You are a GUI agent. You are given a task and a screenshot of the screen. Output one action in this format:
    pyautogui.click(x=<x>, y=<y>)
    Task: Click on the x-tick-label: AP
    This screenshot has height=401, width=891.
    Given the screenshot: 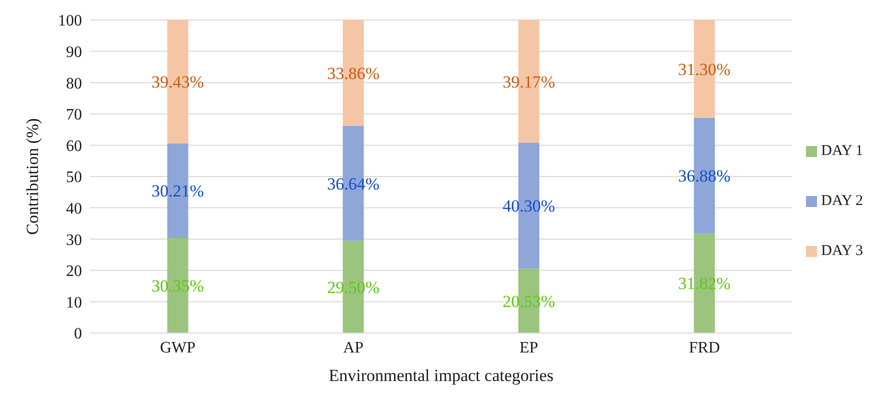 What is the action you would take?
    pyautogui.click(x=353, y=347)
    